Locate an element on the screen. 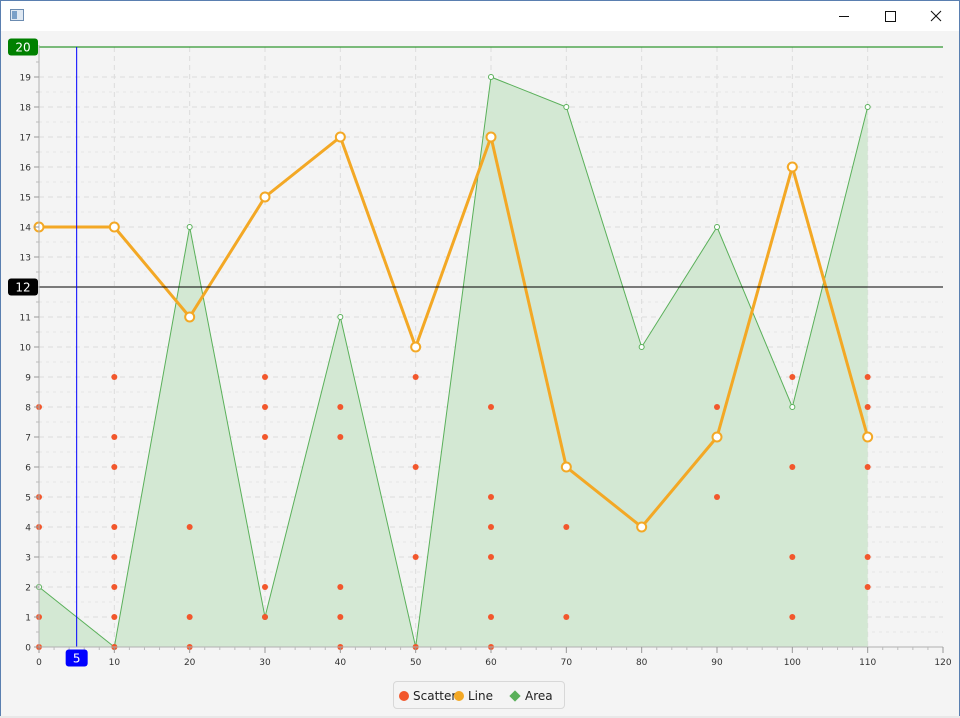  y-tick-label: 18 is located at coordinates (26, 109).